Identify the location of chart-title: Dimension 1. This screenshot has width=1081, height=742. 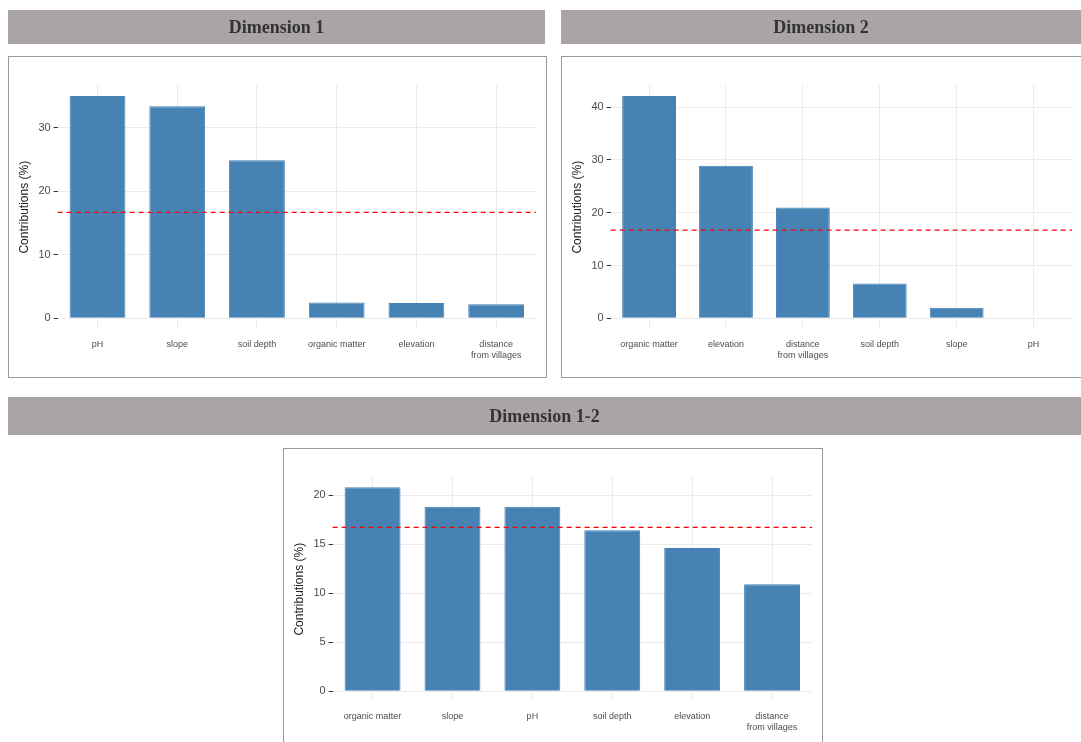
(276, 27).